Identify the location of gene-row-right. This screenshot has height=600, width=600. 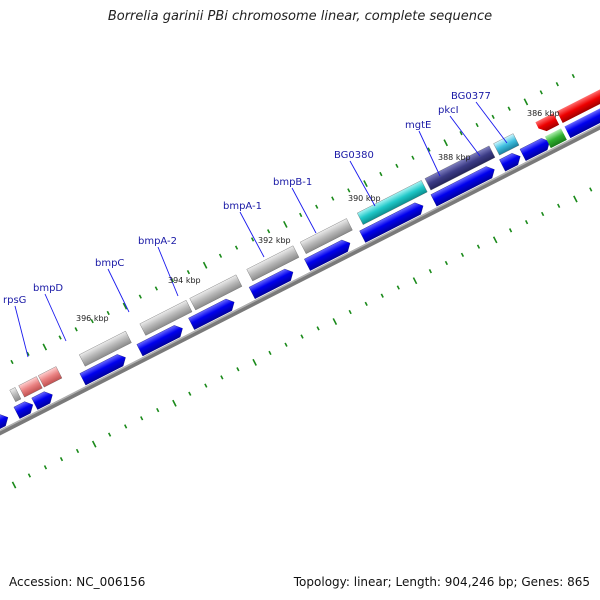
(567, 116).